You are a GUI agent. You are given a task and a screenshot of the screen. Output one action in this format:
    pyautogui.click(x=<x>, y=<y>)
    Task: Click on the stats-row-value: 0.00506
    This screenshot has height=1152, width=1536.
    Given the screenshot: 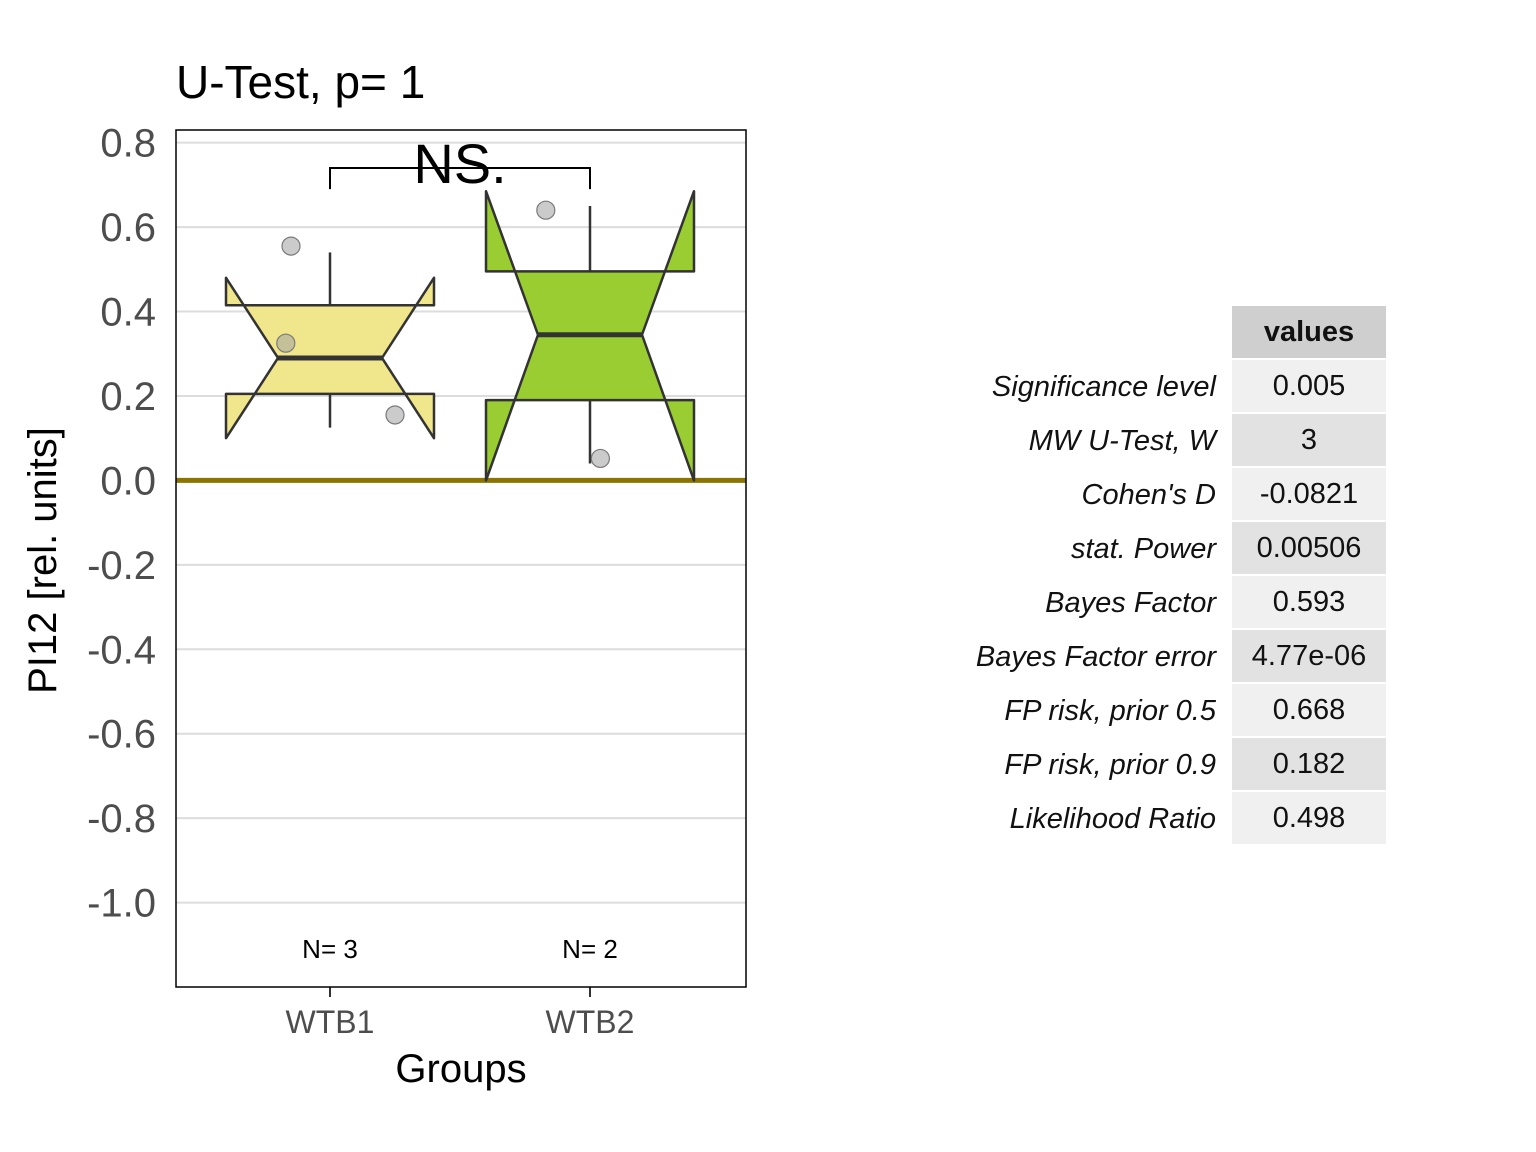 What is the action you would take?
    pyautogui.click(x=1309, y=549)
    